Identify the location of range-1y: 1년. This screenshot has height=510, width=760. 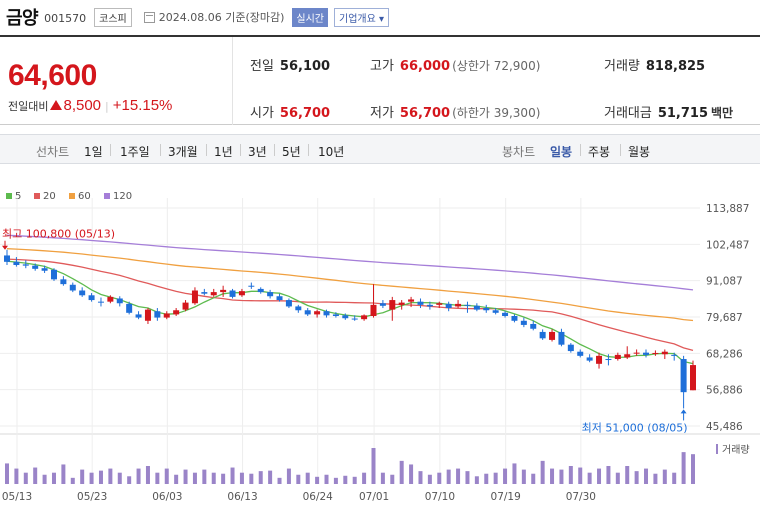
(223, 152).